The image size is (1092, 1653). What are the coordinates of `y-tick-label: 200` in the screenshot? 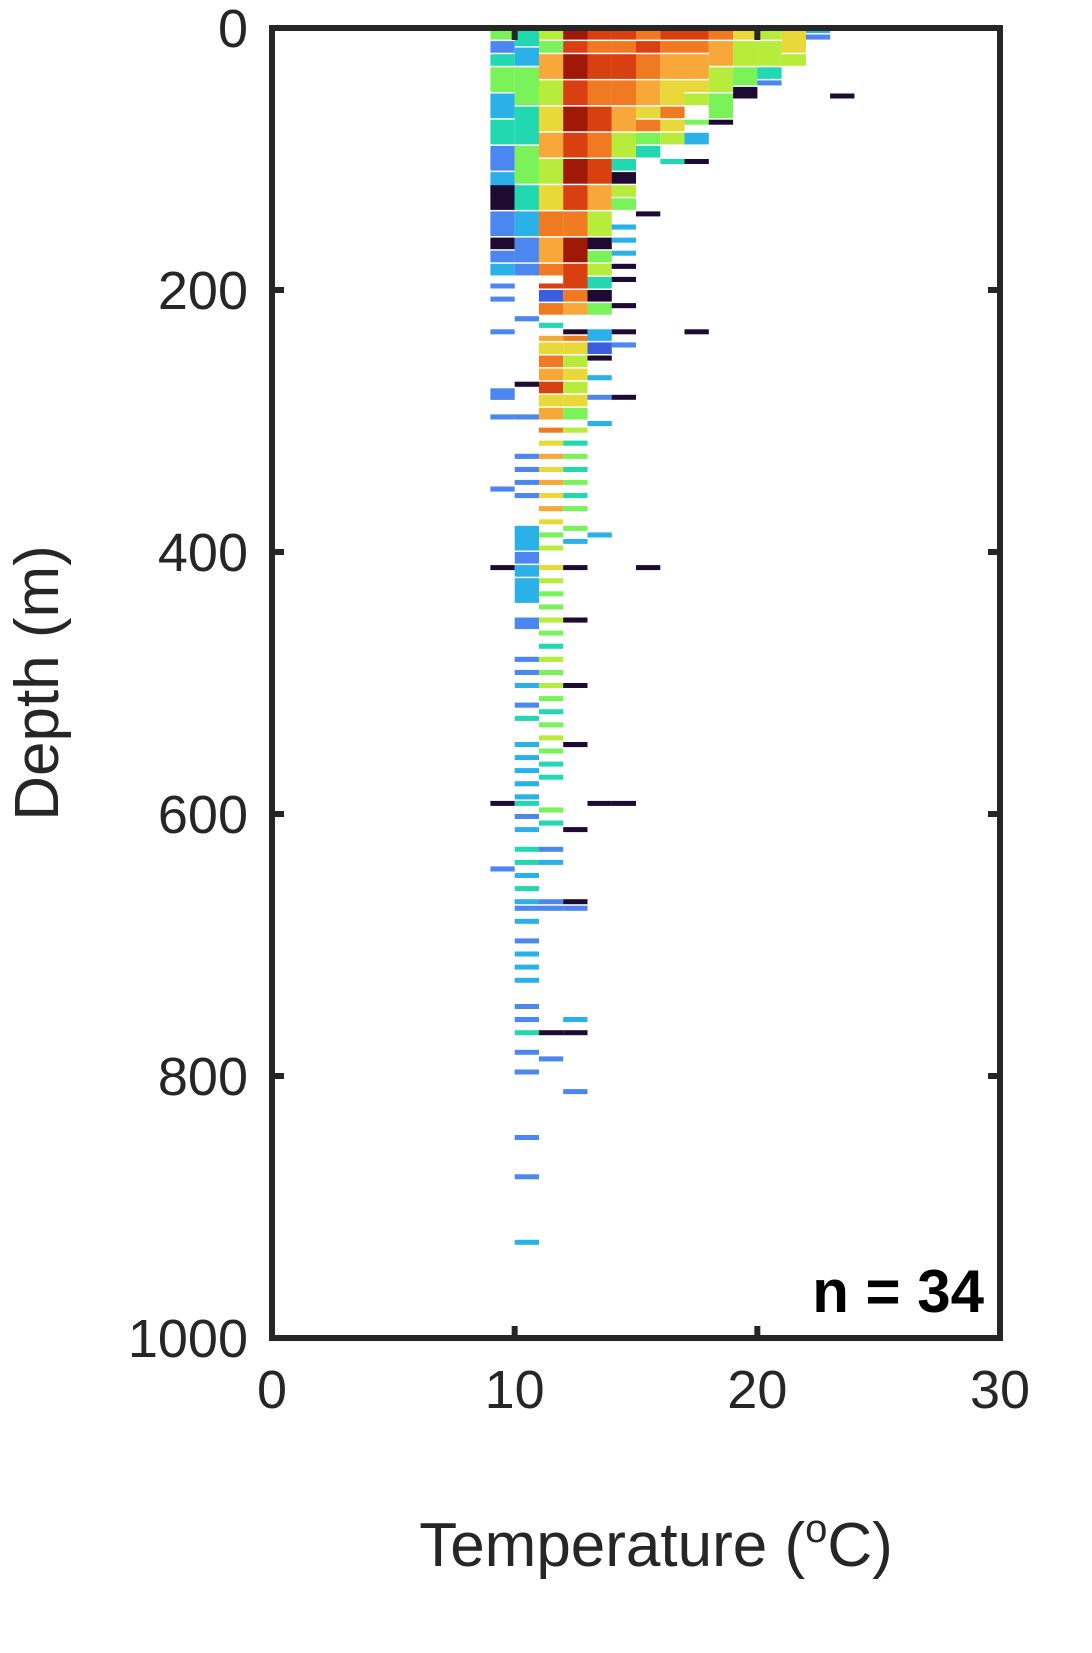 It's located at (203, 291).